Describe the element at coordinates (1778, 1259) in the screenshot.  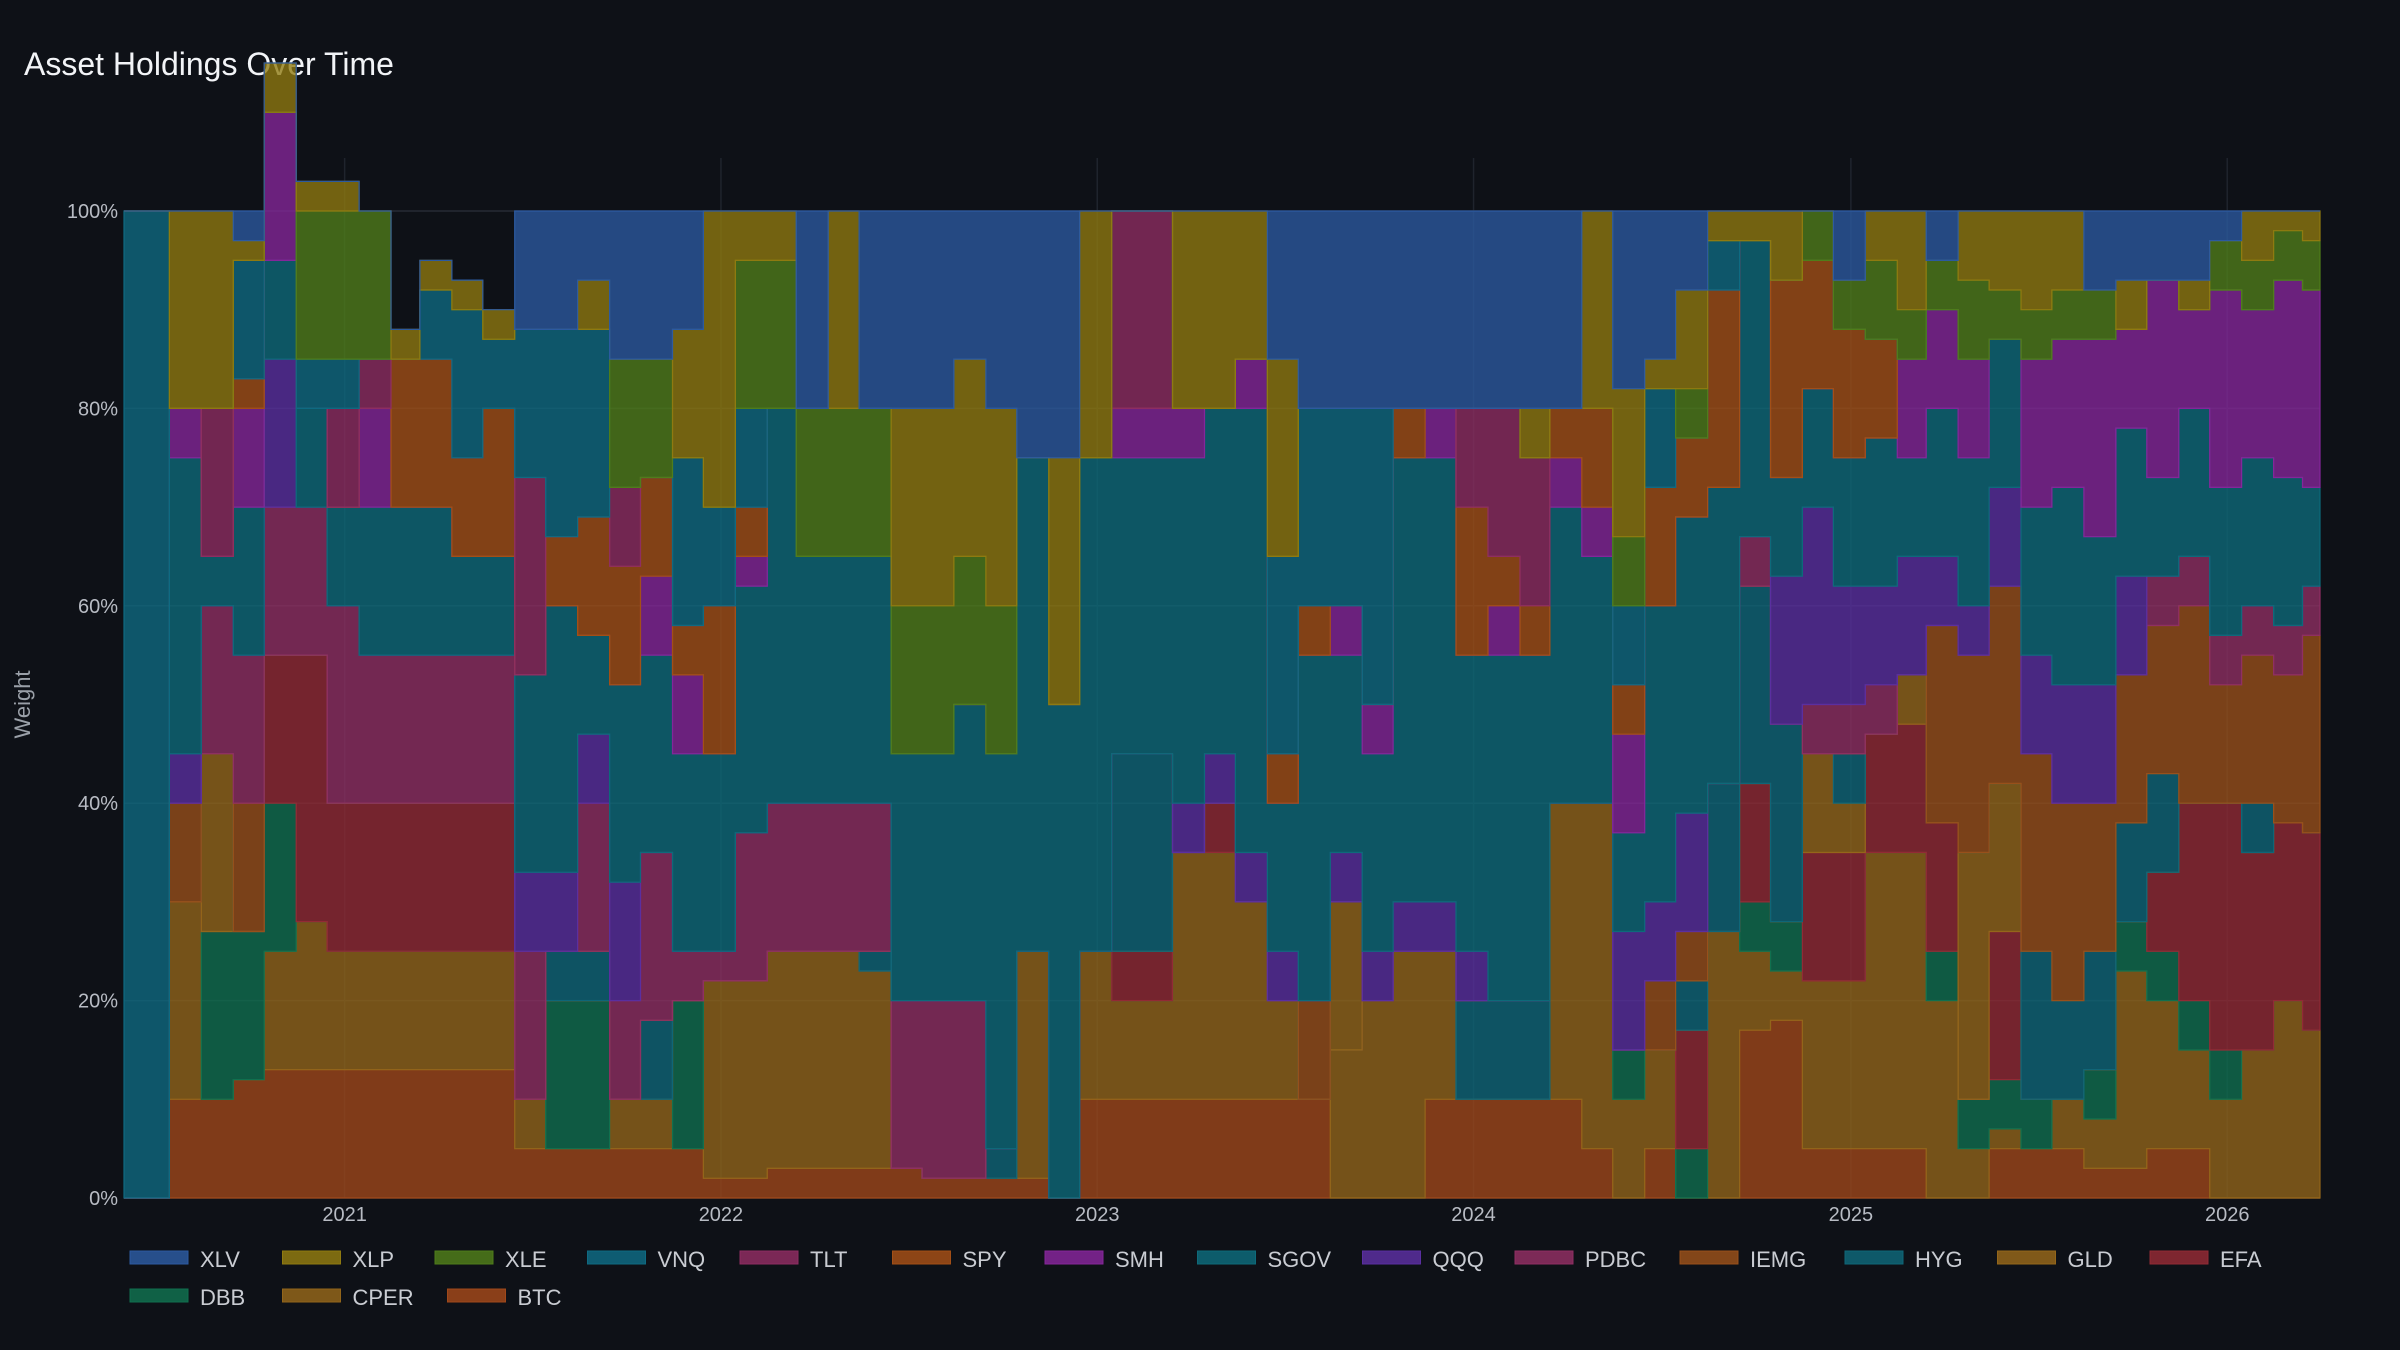
I see `legend-label: IEMG` at that location.